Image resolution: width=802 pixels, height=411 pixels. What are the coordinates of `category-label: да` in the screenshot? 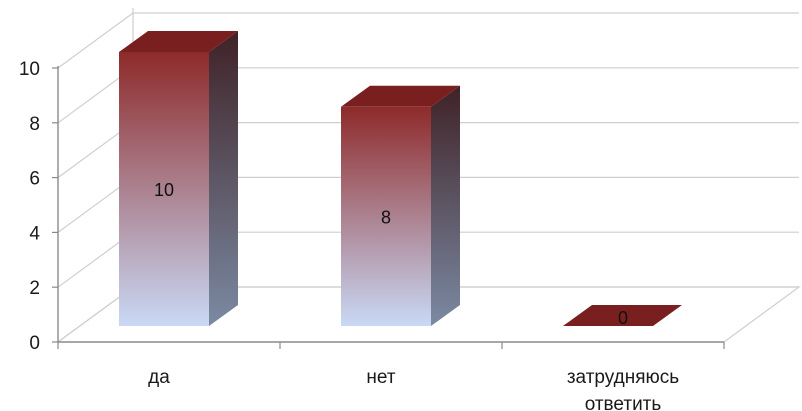 It's located at (159, 377).